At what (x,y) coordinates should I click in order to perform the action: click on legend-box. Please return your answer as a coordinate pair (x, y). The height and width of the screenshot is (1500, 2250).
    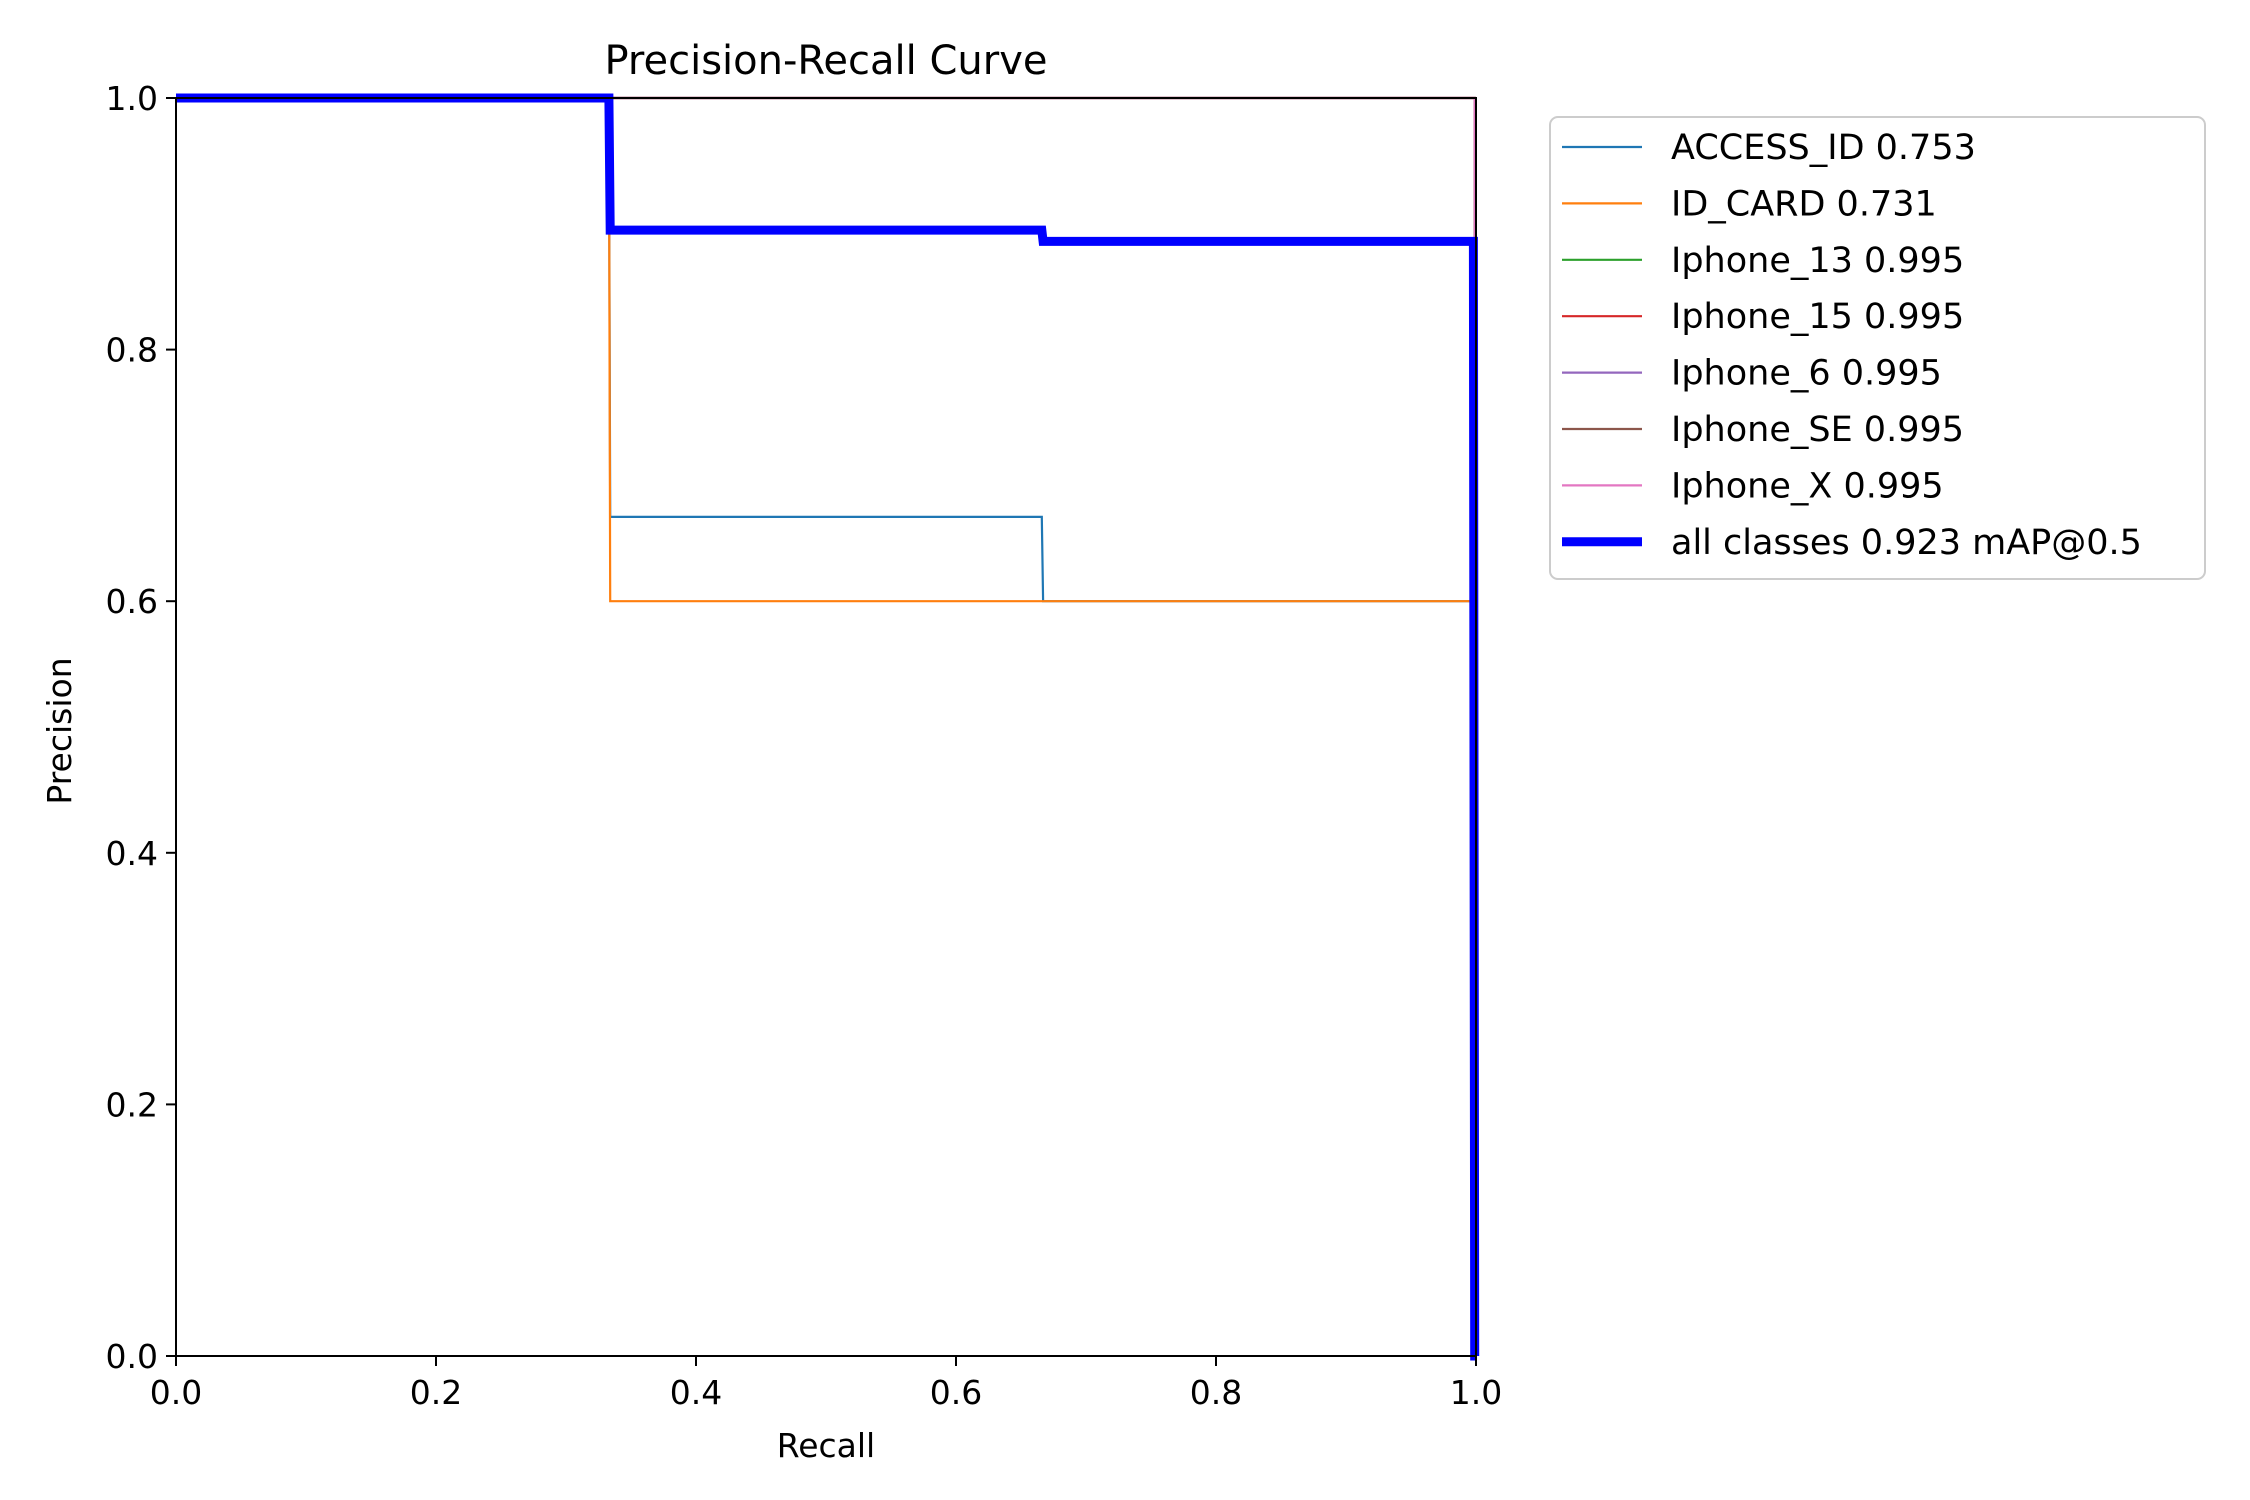
    Looking at the image, I should click on (1877, 348).